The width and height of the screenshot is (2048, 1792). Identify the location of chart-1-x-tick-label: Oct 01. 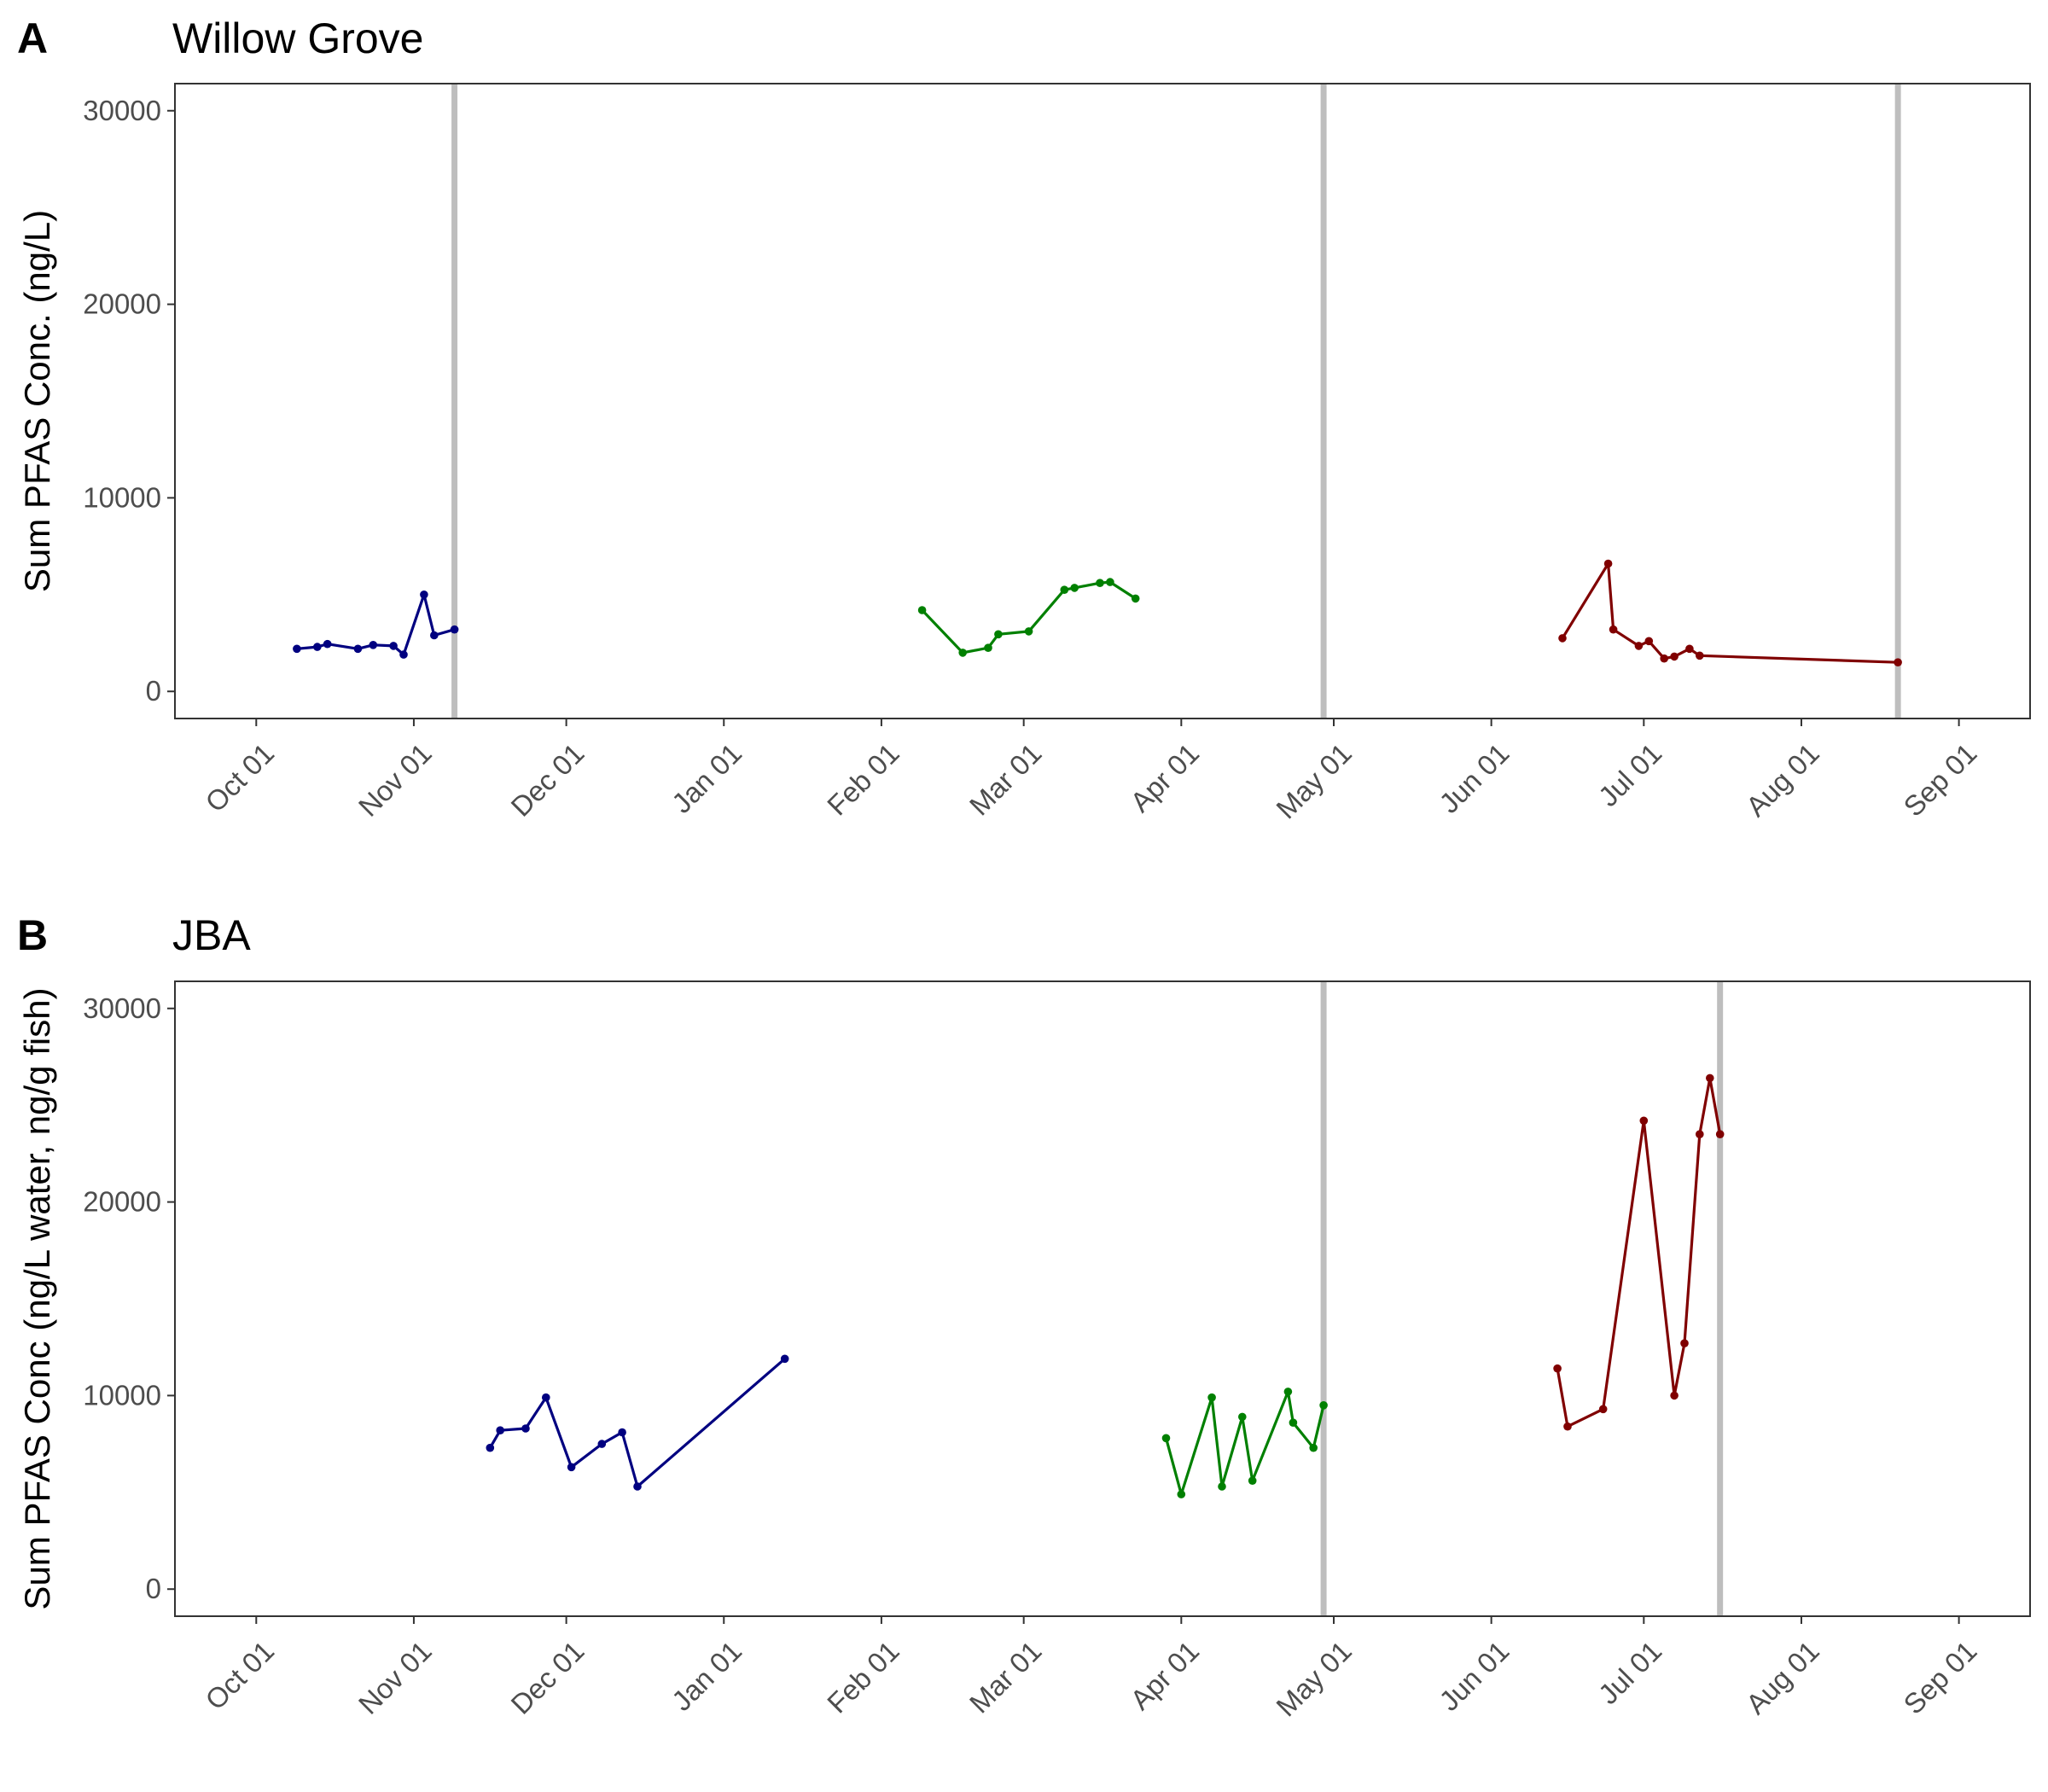
(240, 777).